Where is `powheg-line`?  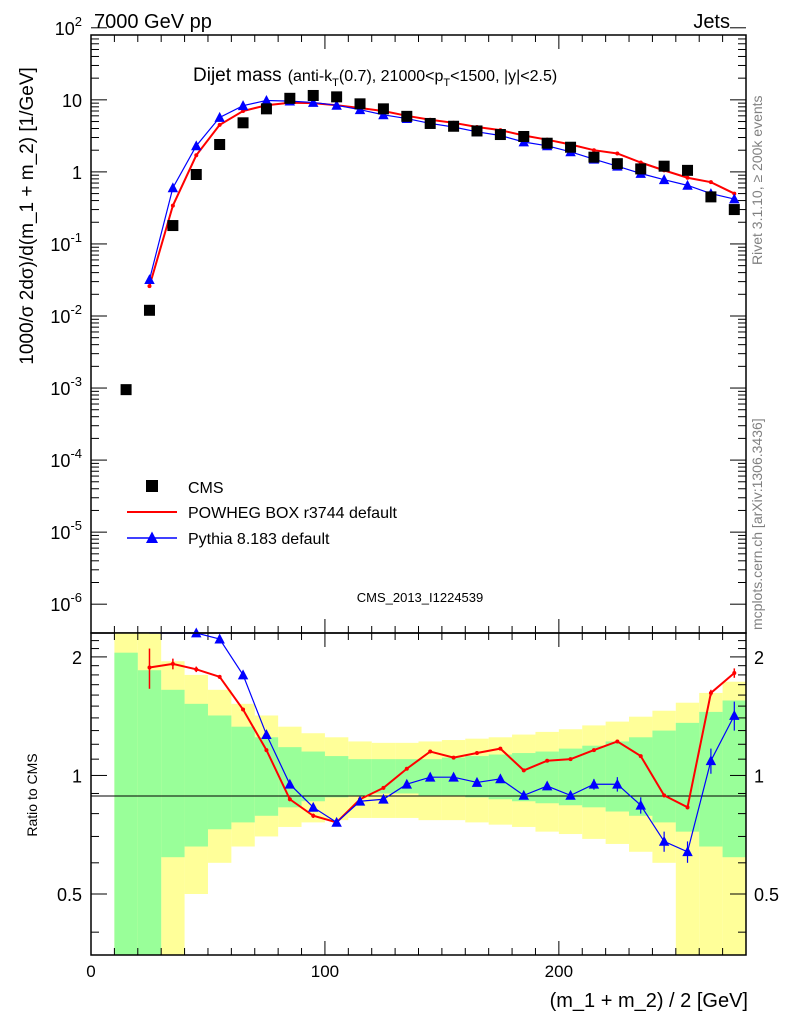 powheg-line is located at coordinates (441, 194).